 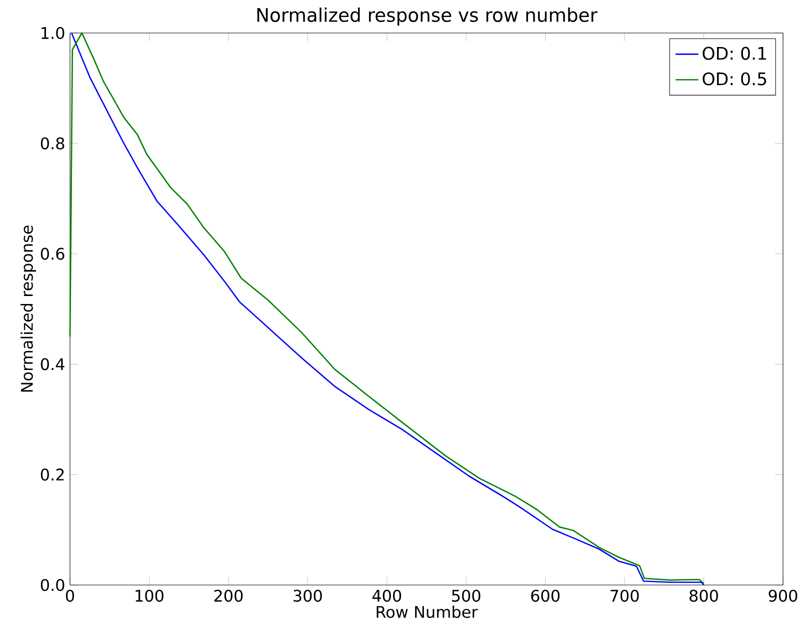 I want to click on x-tick-label: 200, so click(x=228, y=596).